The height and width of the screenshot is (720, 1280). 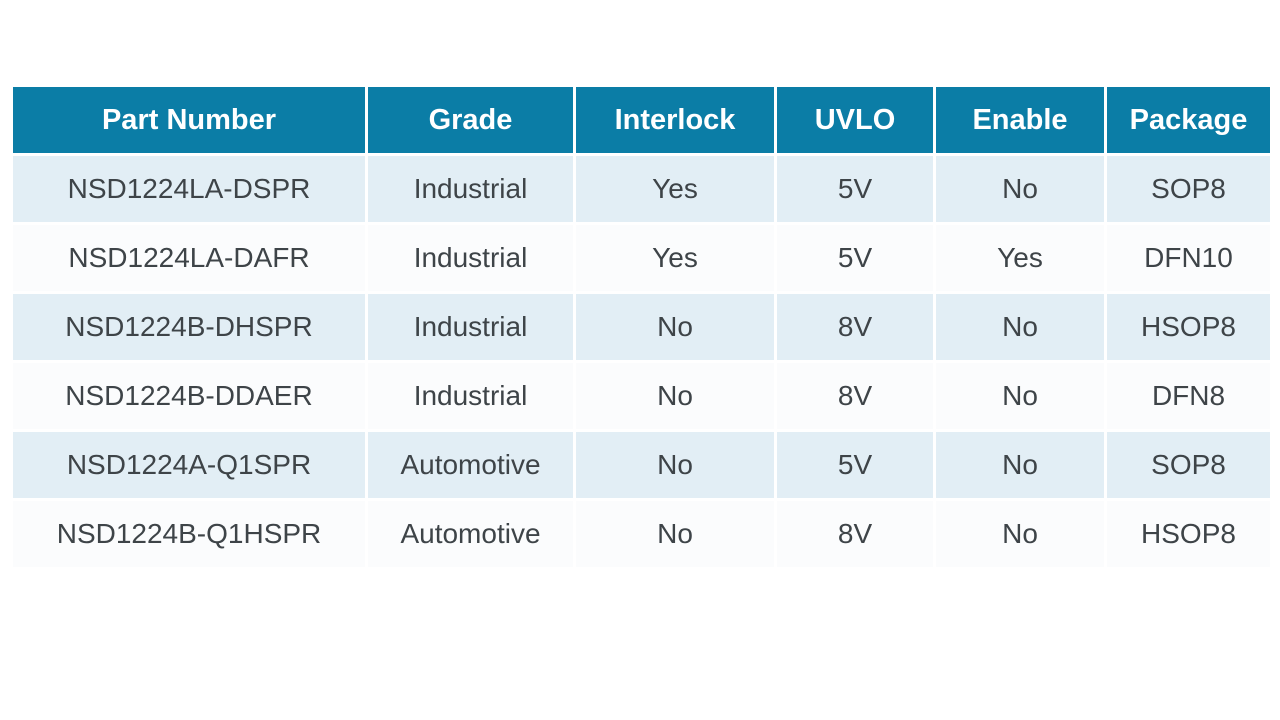 I want to click on header-cell: Package, so click(x=1188, y=120).